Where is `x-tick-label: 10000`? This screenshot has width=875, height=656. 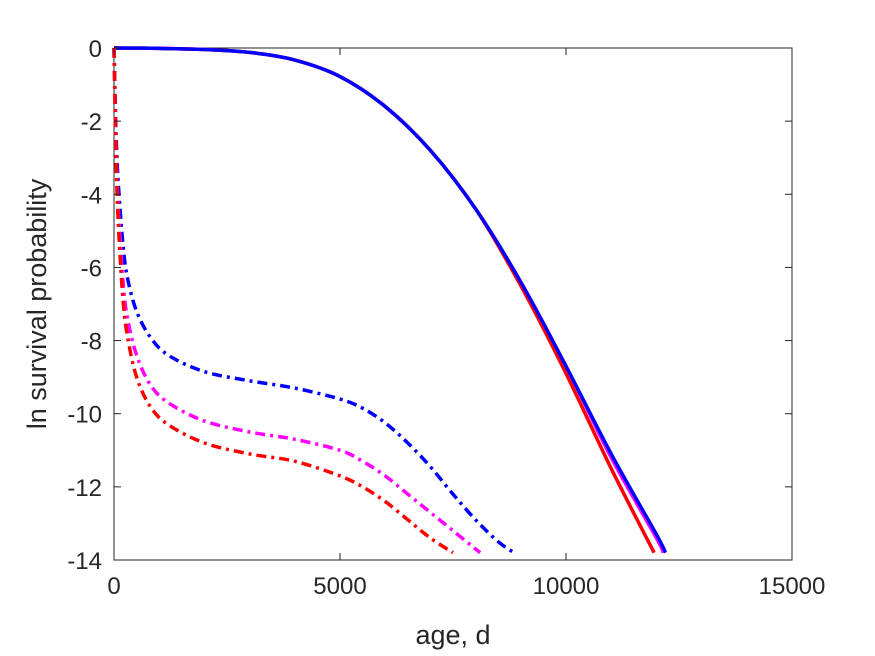
x-tick-label: 10000 is located at coordinates (566, 586).